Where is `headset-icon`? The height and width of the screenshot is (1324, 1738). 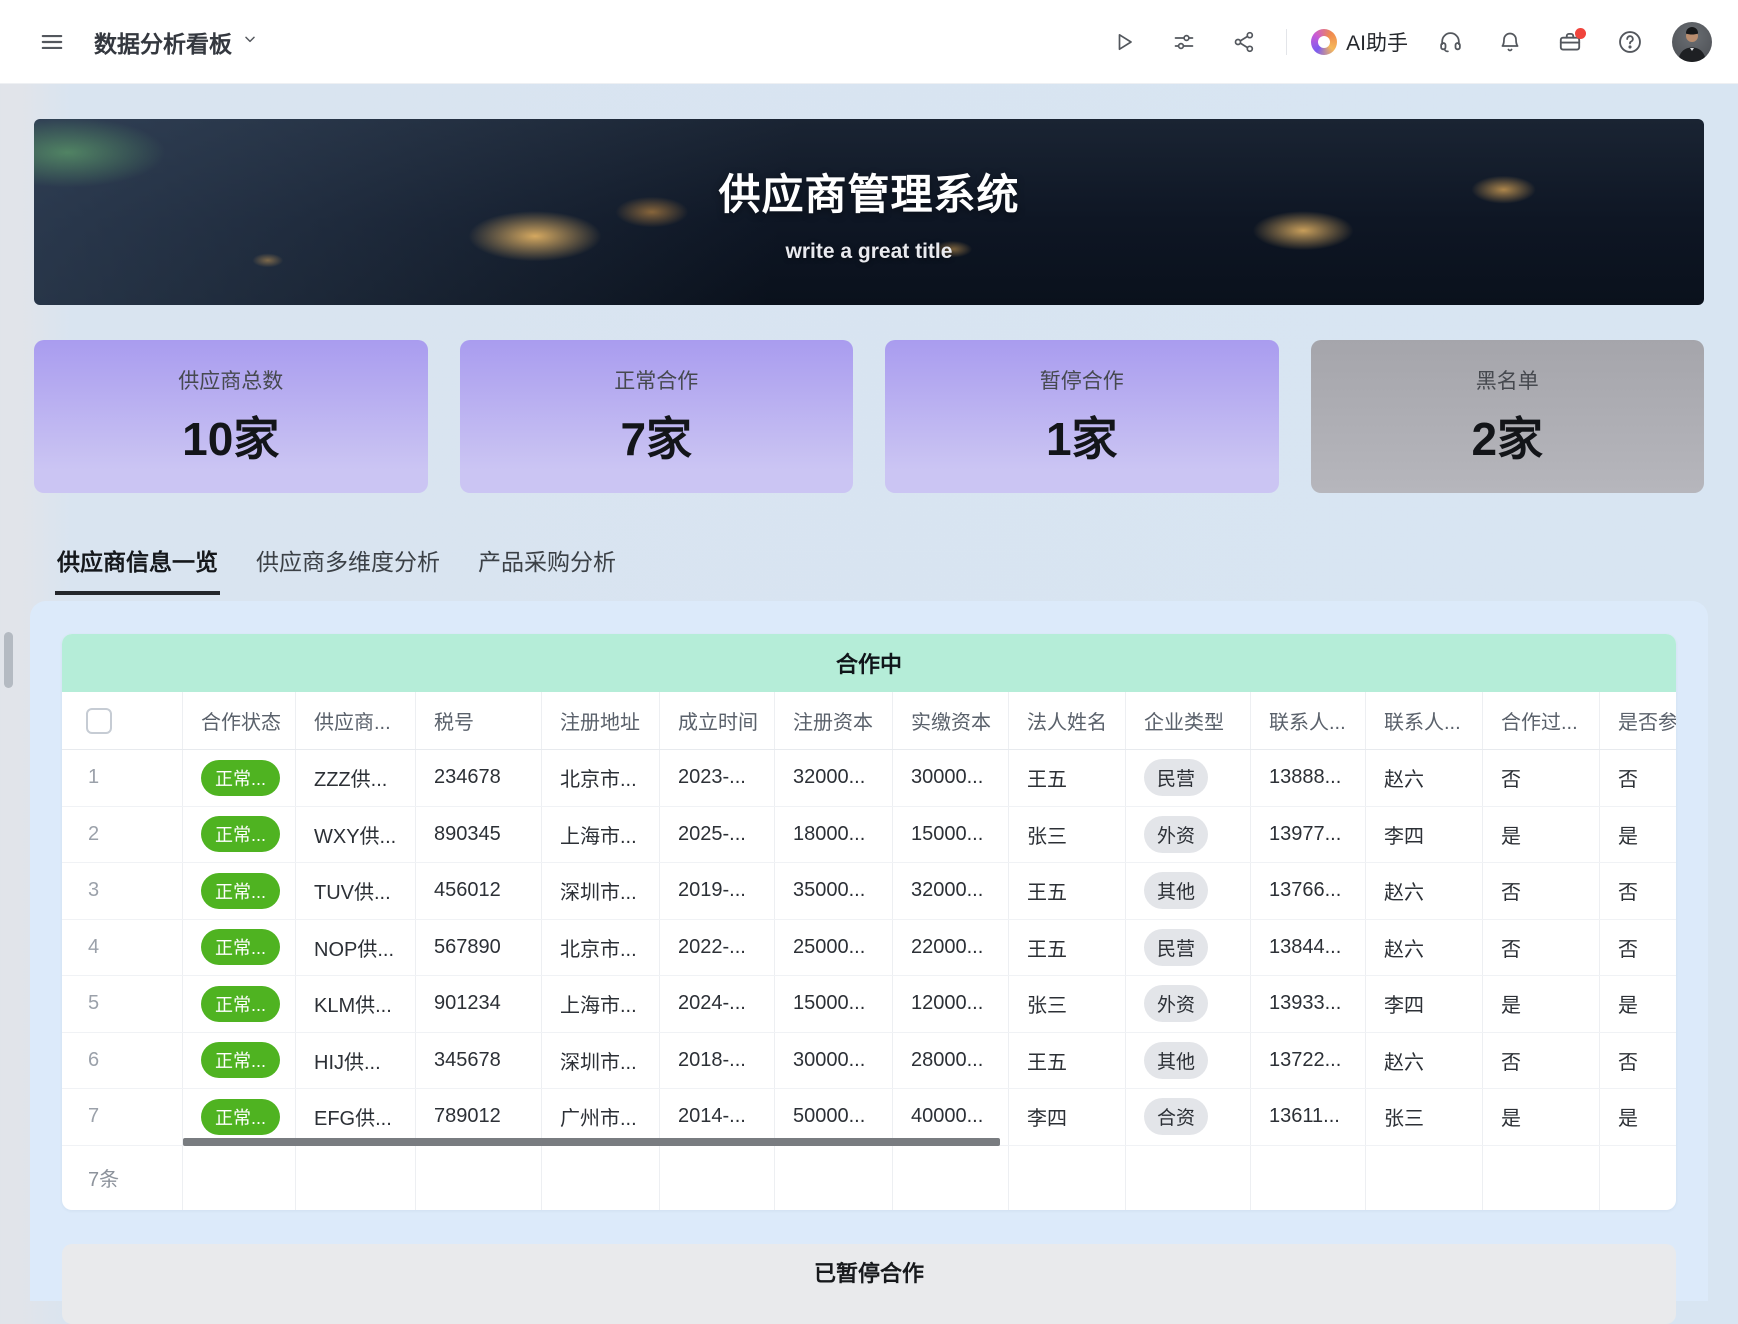
headset-icon is located at coordinates (1450, 41).